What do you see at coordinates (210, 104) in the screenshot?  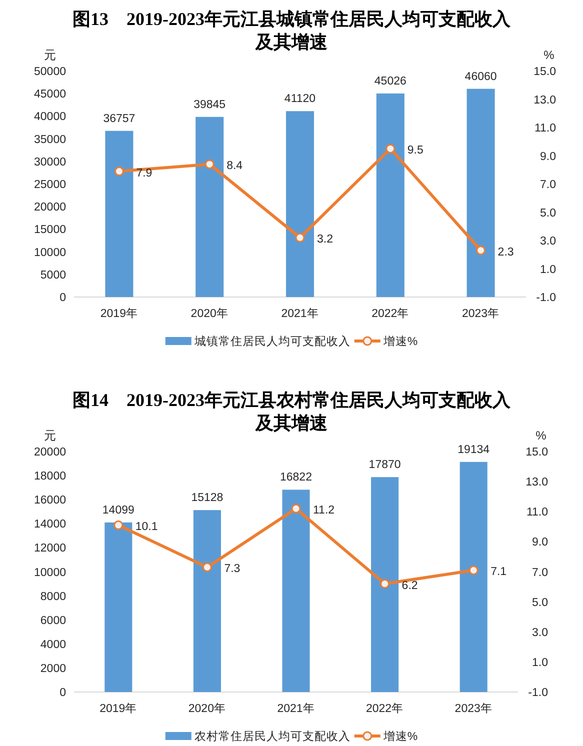 I see `data-label: 39845` at bounding box center [210, 104].